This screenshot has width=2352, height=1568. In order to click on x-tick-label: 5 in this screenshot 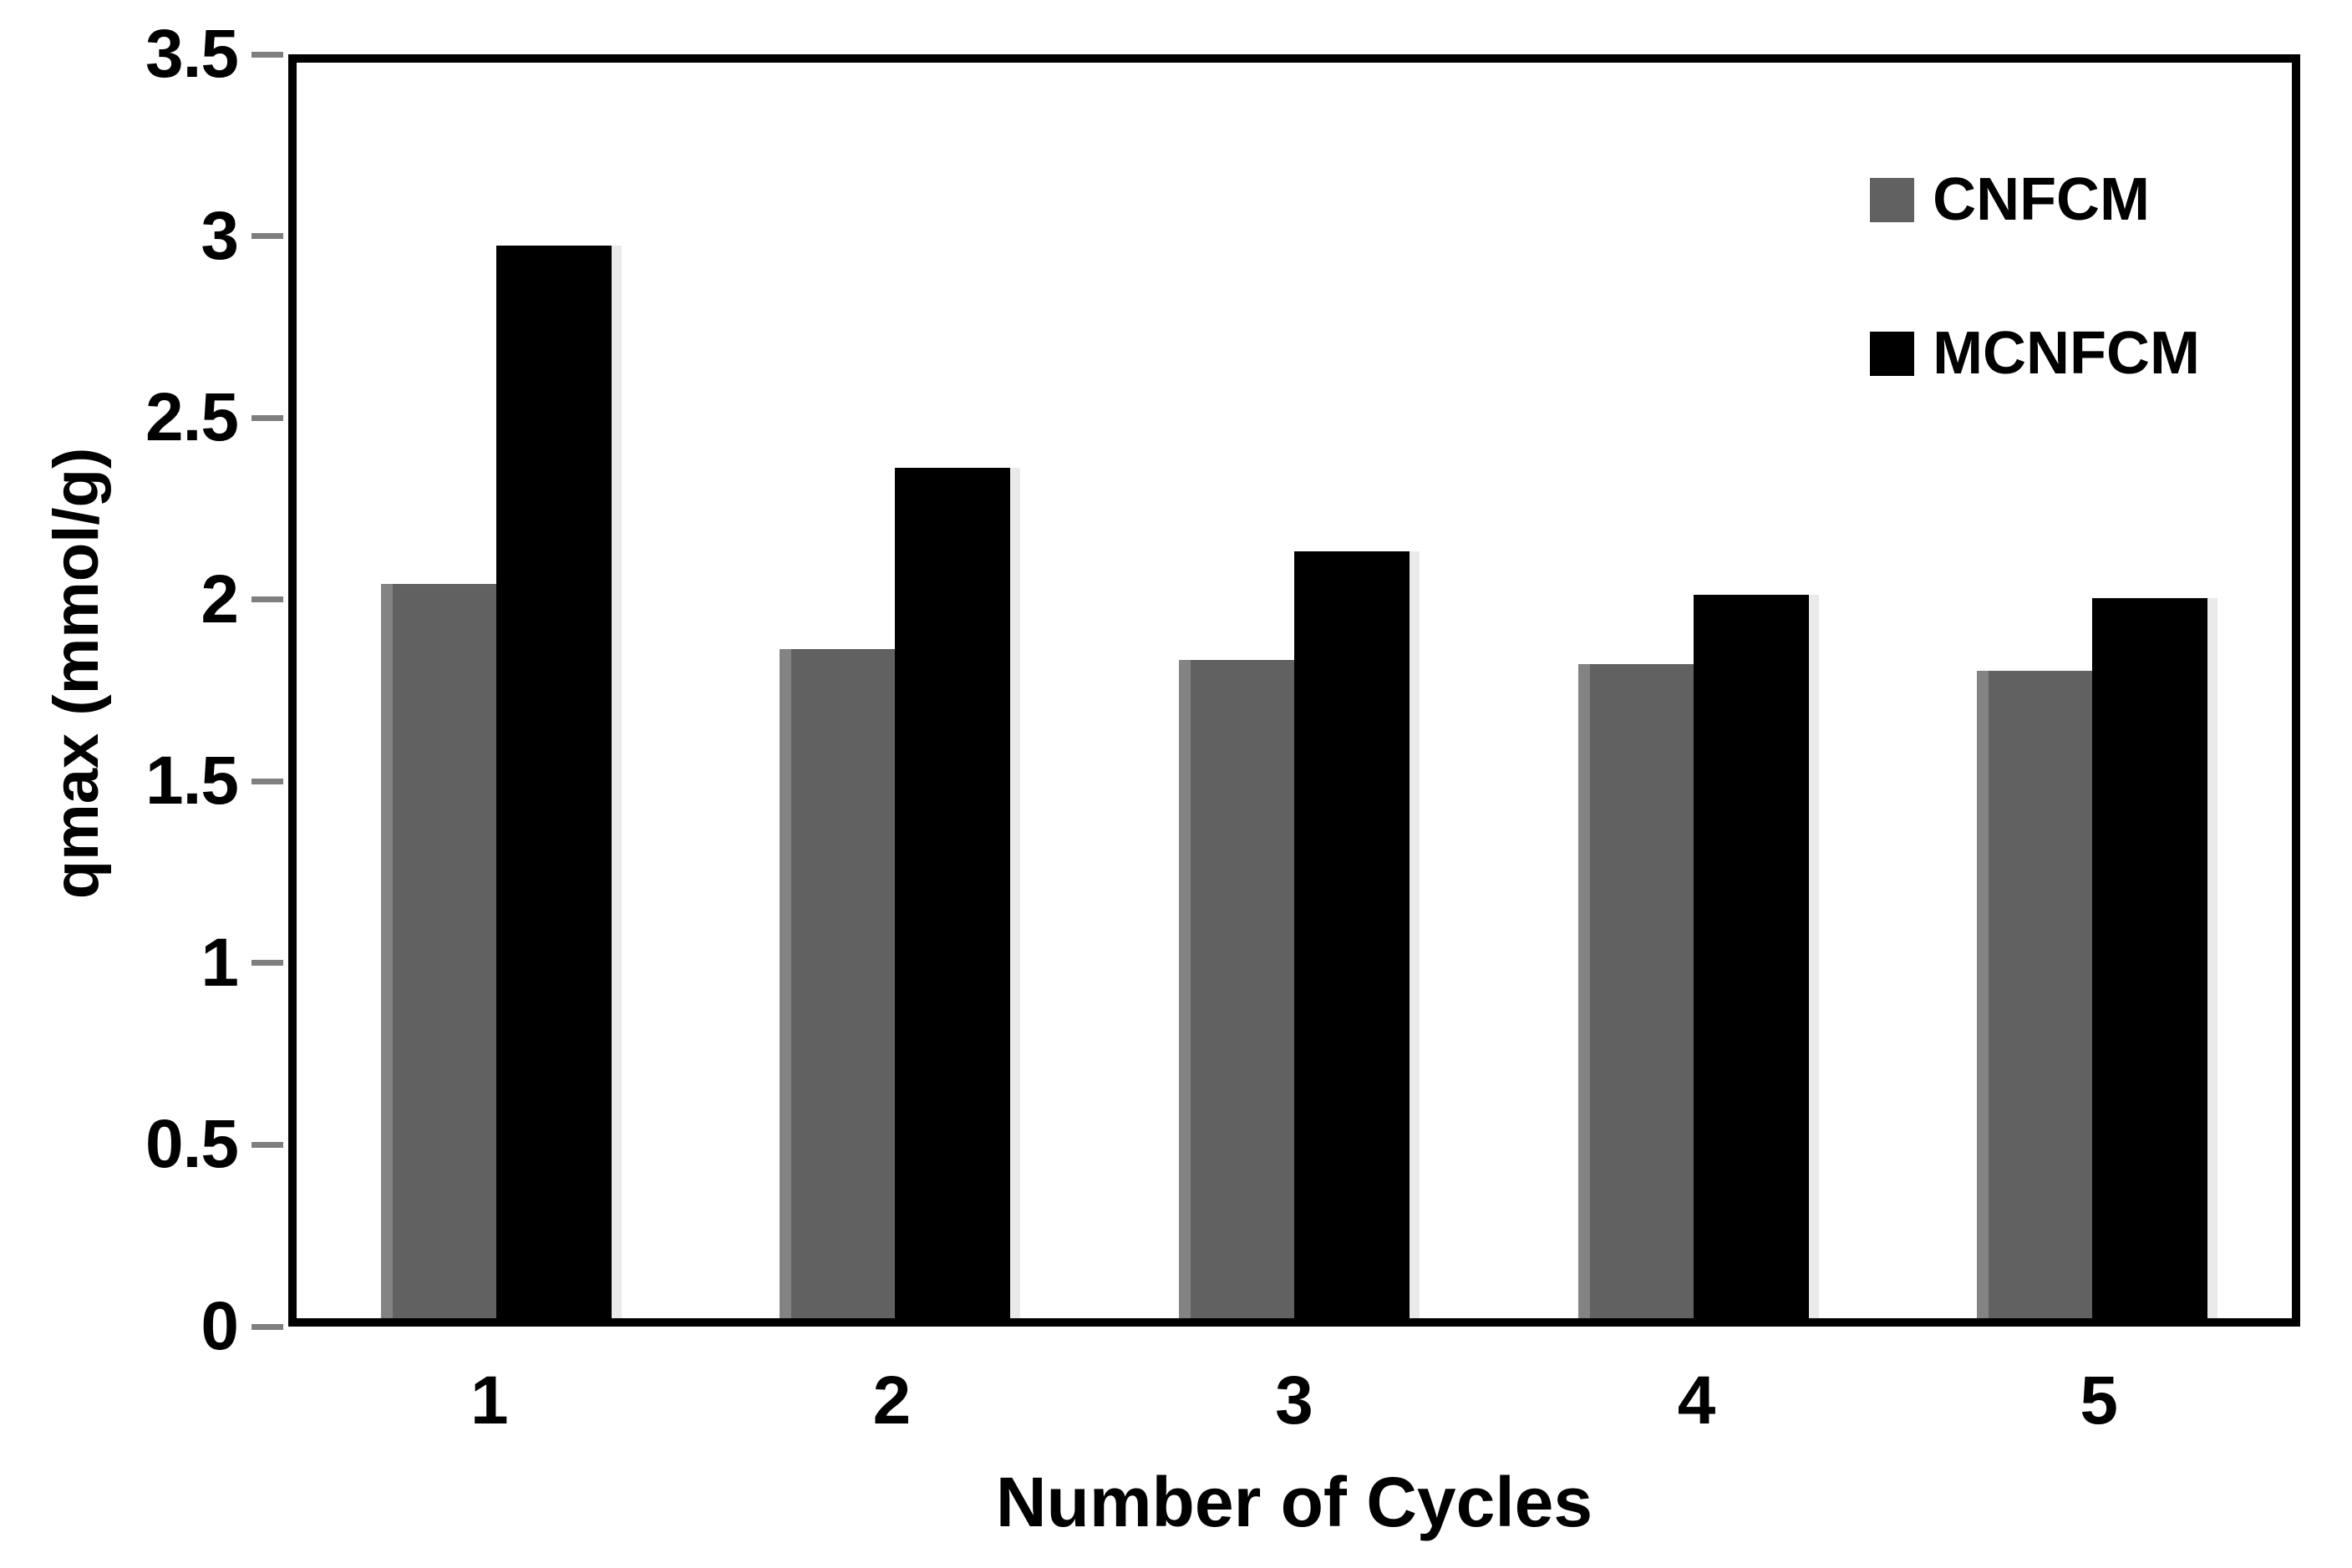, I will do `click(2099, 1400)`.